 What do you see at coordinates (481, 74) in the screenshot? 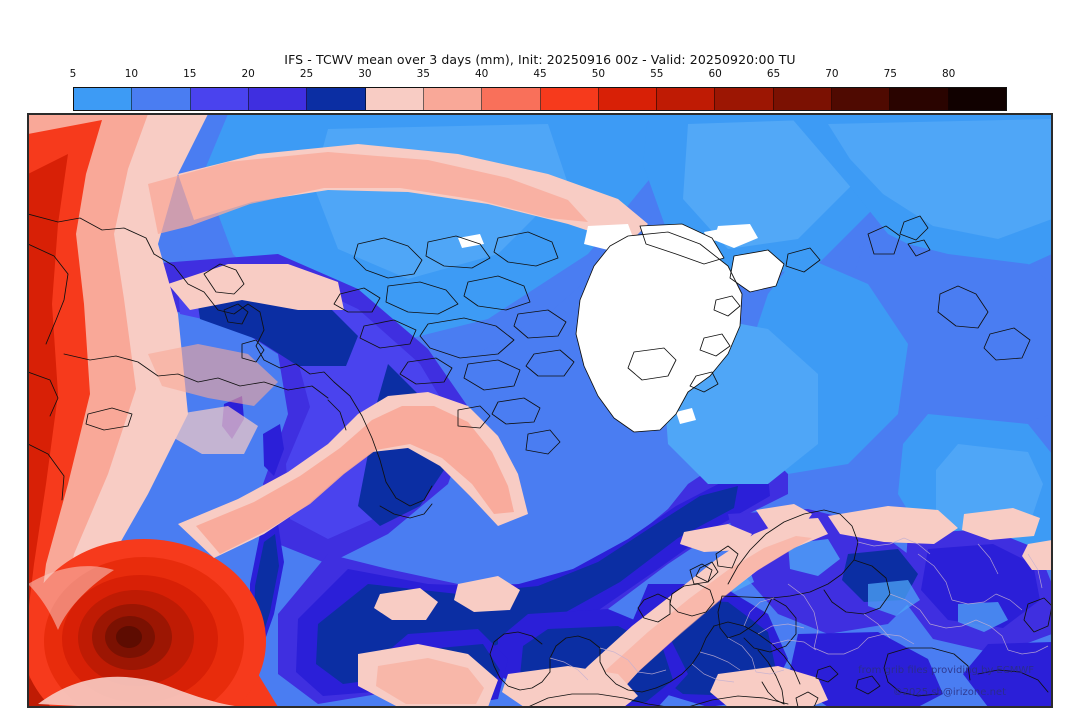
I see `colorbar-tick-label: 40` at bounding box center [481, 74].